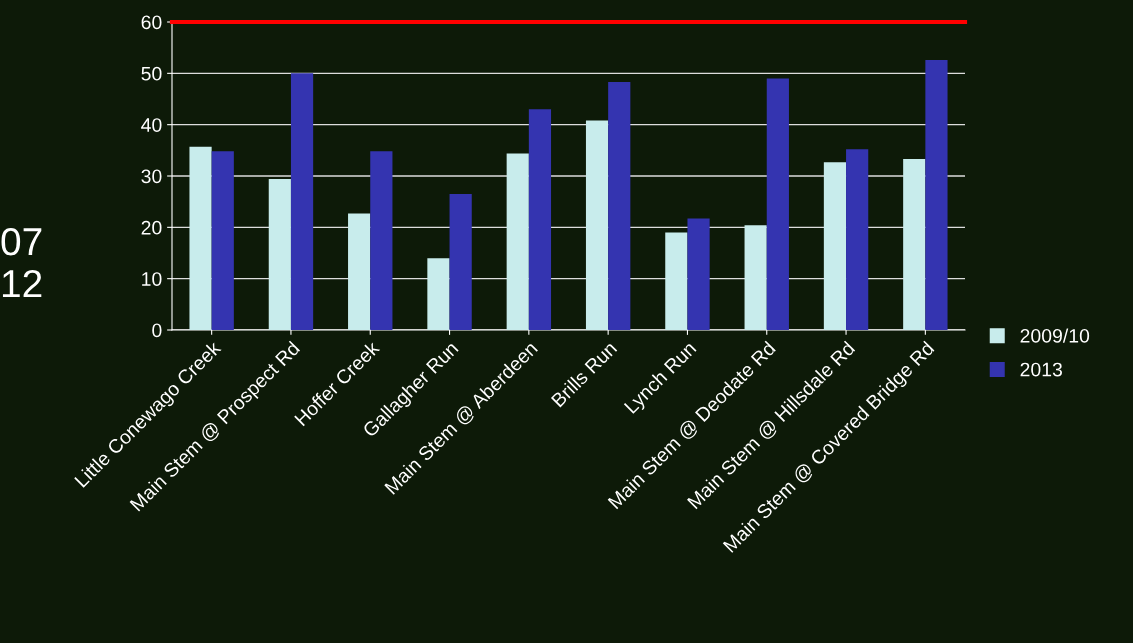 This screenshot has height=643, width=1133. What do you see at coordinates (151, 22) in the screenshot?
I see `y-tick-label: 60` at bounding box center [151, 22].